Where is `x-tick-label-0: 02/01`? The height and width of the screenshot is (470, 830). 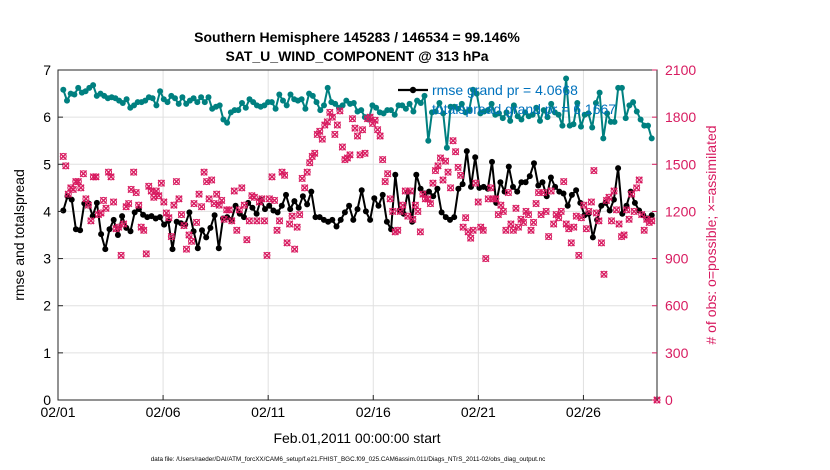
x-tick-label-0: 02/01 is located at coordinates (57, 412).